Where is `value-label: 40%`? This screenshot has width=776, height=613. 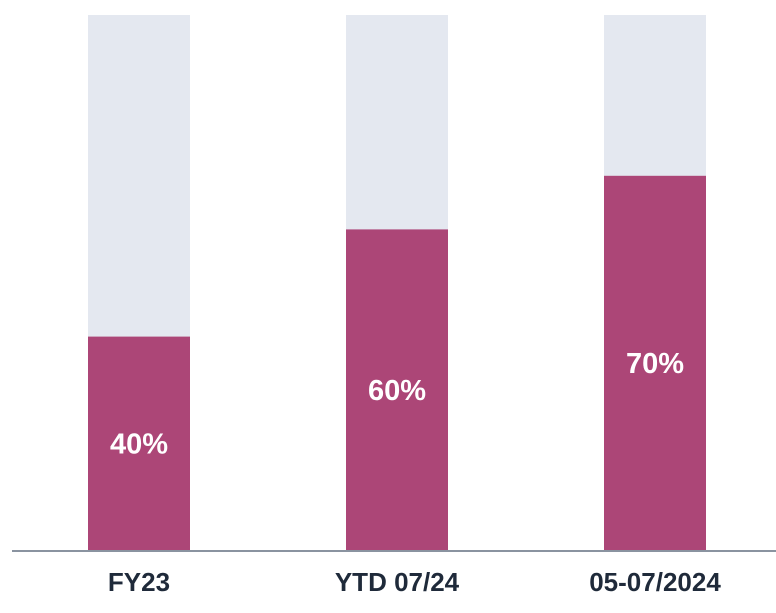 value-label: 40% is located at coordinates (139, 444).